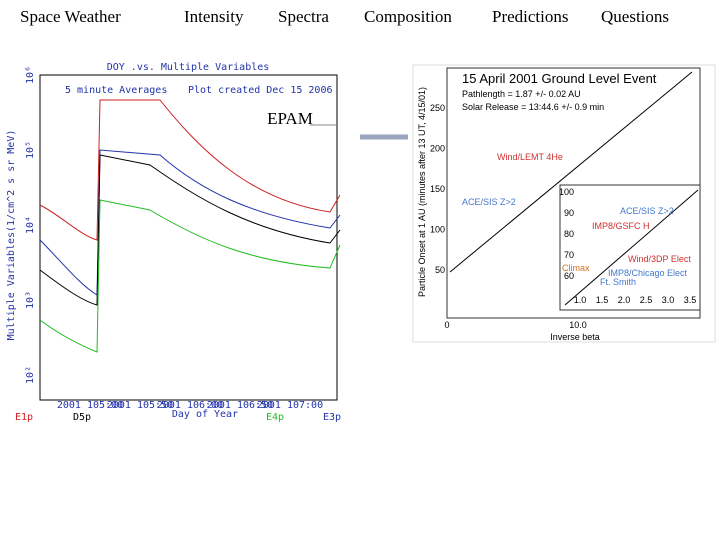 The image size is (720, 540). Describe the element at coordinates (260, 90) in the screenshot. I see `subtitle: Plot created Dec 15 2006` at that location.